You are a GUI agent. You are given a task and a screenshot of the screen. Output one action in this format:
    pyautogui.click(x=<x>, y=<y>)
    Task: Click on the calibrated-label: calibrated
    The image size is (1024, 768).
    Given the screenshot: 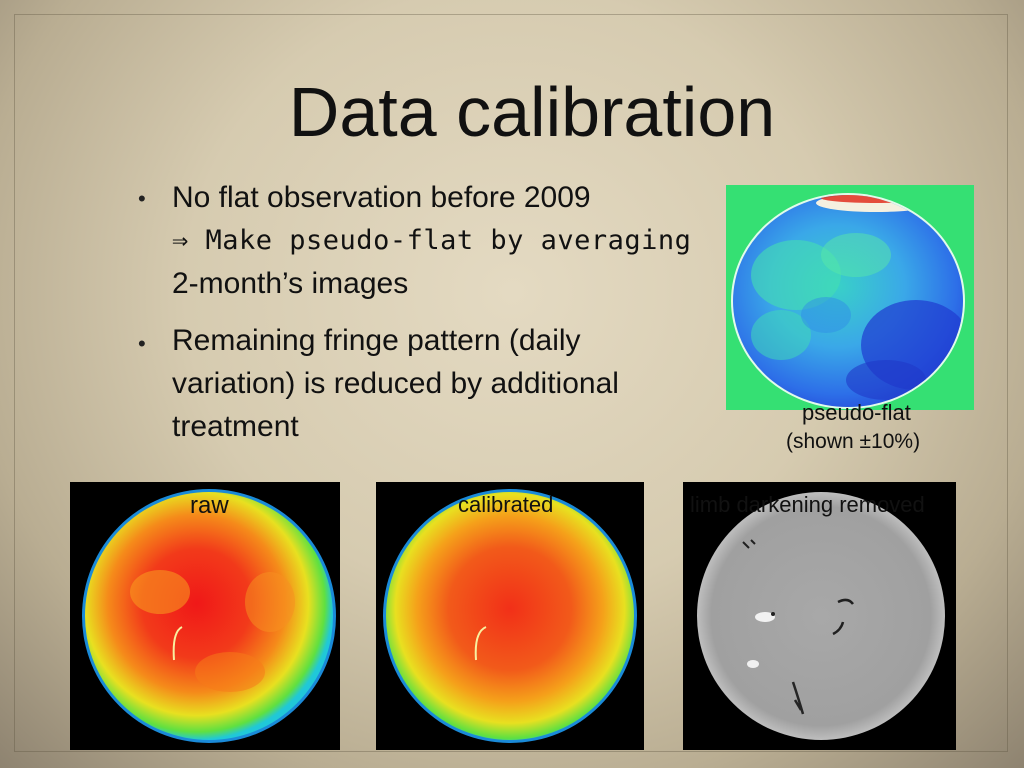 What is the action you would take?
    pyautogui.click(x=506, y=504)
    